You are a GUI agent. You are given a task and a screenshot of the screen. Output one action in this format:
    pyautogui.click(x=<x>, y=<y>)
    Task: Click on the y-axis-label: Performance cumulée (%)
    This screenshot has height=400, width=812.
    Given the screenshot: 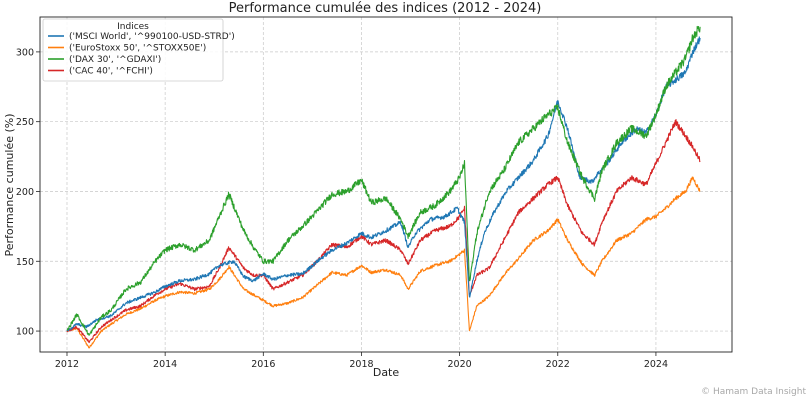 What is the action you would take?
    pyautogui.click(x=9, y=184)
    